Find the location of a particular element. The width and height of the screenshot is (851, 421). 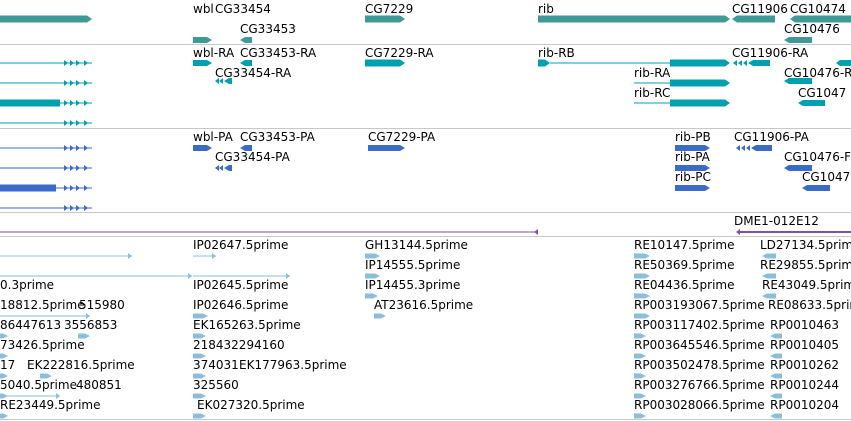

est-label: RP003276766.5prime is located at coordinates (699, 385).